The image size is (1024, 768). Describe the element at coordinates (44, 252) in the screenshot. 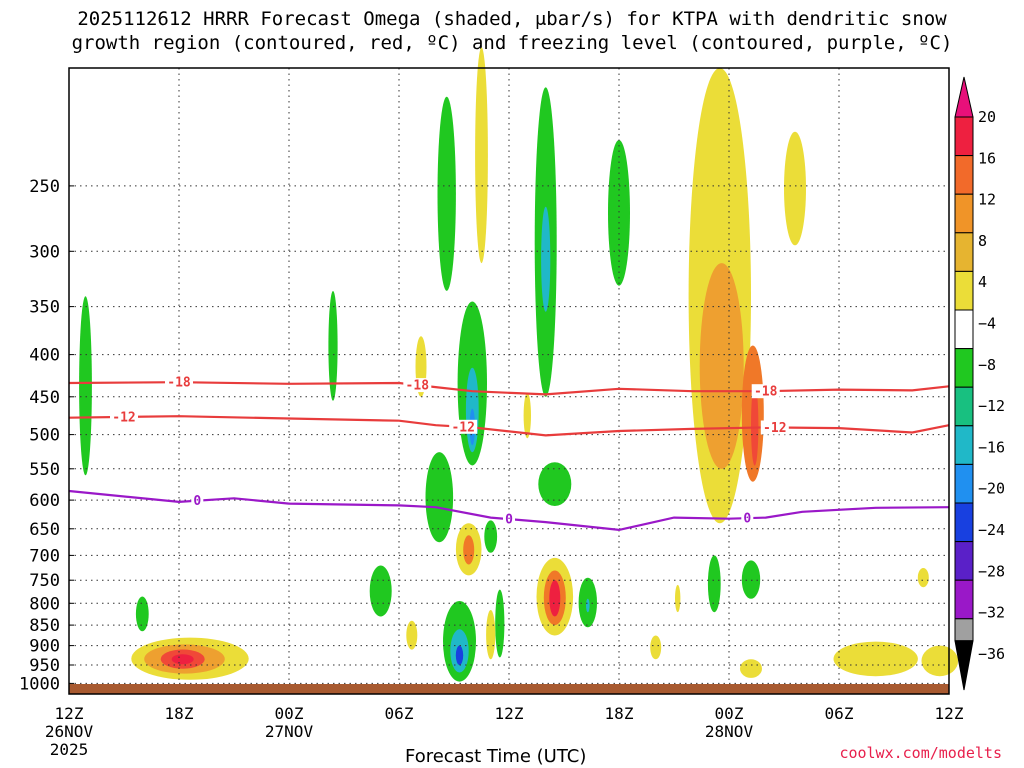

I see `y-tick-label-300: 300` at that location.